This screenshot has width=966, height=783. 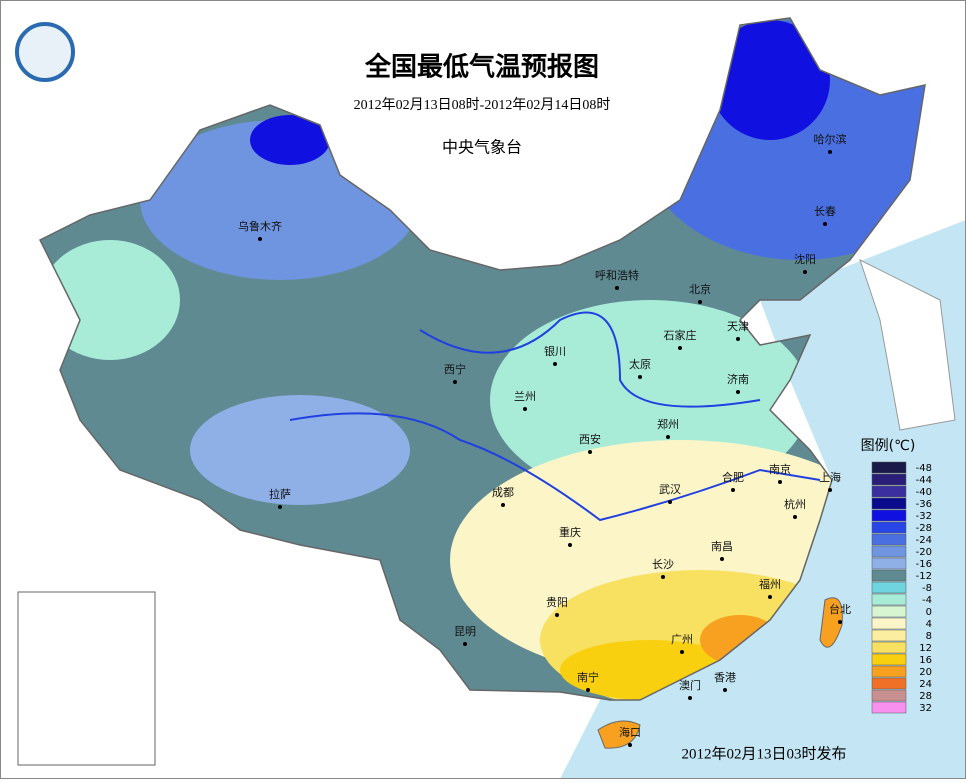 I want to click on city-label: 西宁, so click(x=455, y=369).